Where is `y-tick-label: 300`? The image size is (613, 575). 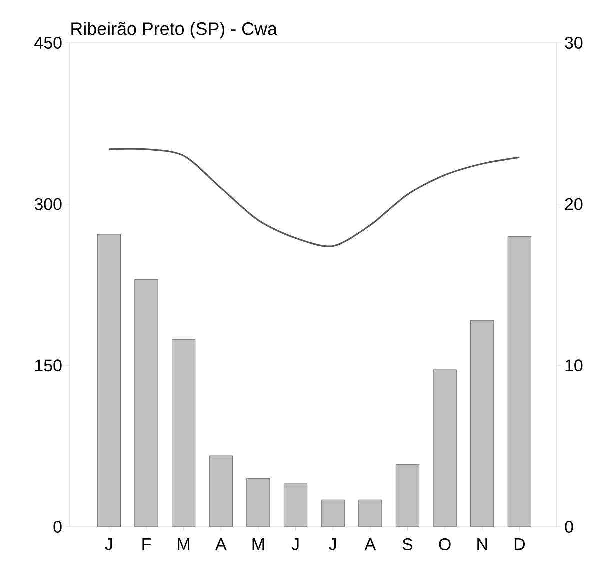 y-tick-label: 300 is located at coordinates (48, 204).